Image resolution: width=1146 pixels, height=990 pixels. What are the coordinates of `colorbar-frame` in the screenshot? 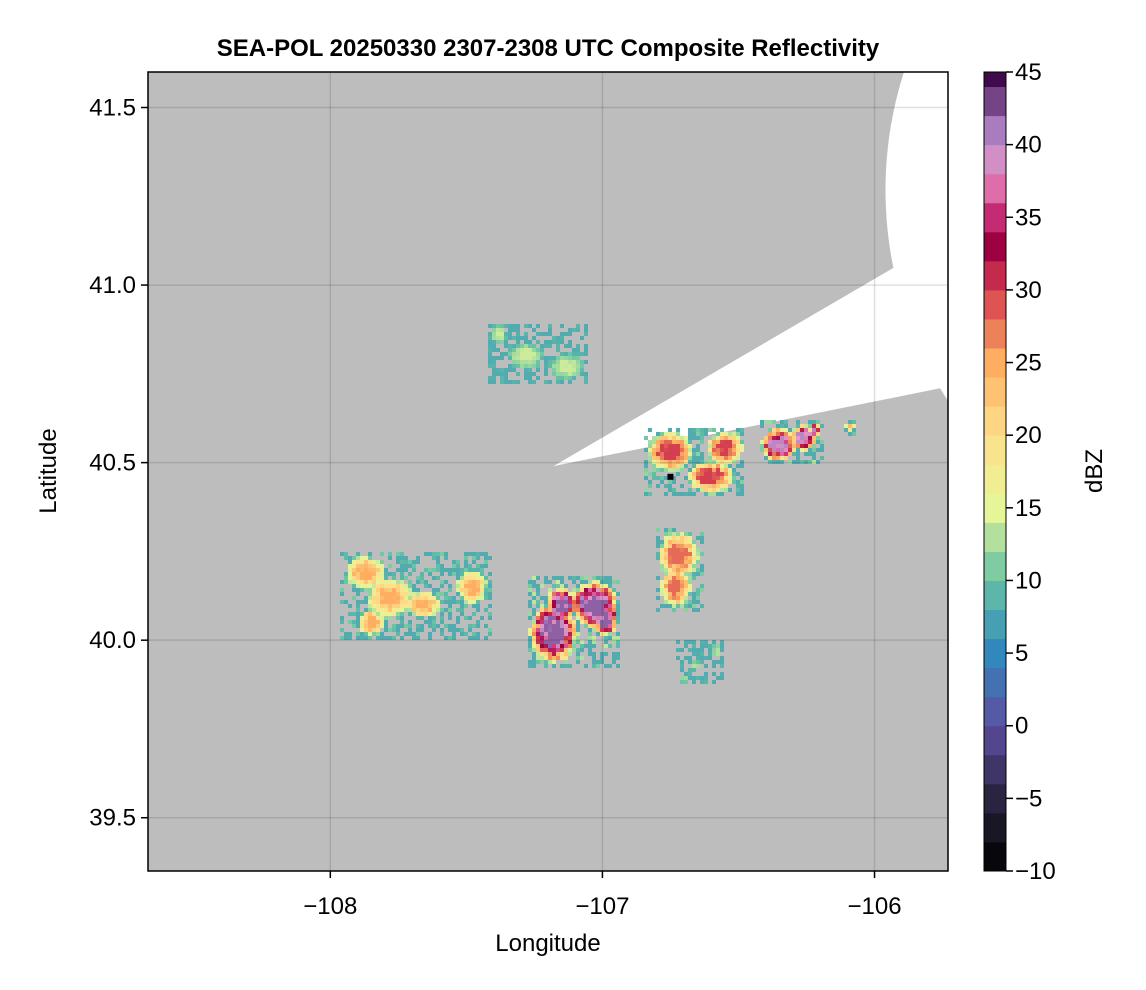 It's located at (995, 471).